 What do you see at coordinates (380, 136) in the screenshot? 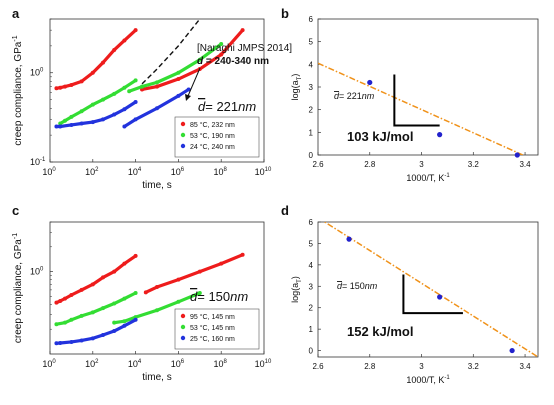
I see `activation-energy-label: 103 kJ/mol` at bounding box center [380, 136].